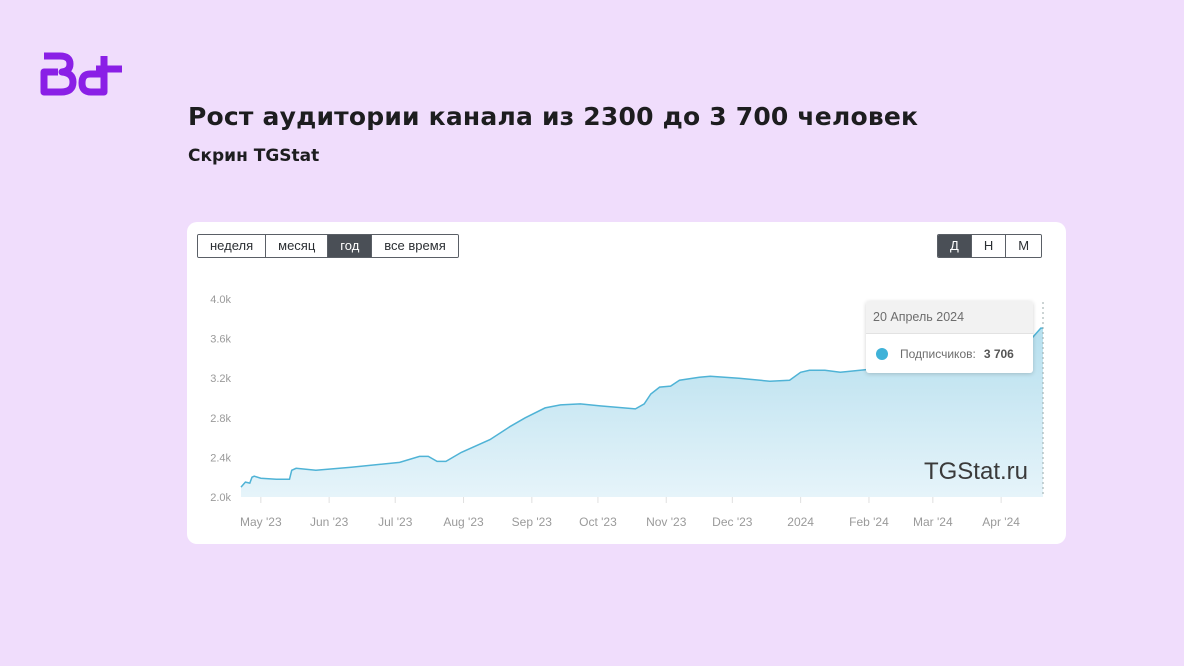 This screenshot has width=1184, height=666. I want to click on x-tick-label: Feb '24, so click(869, 522).